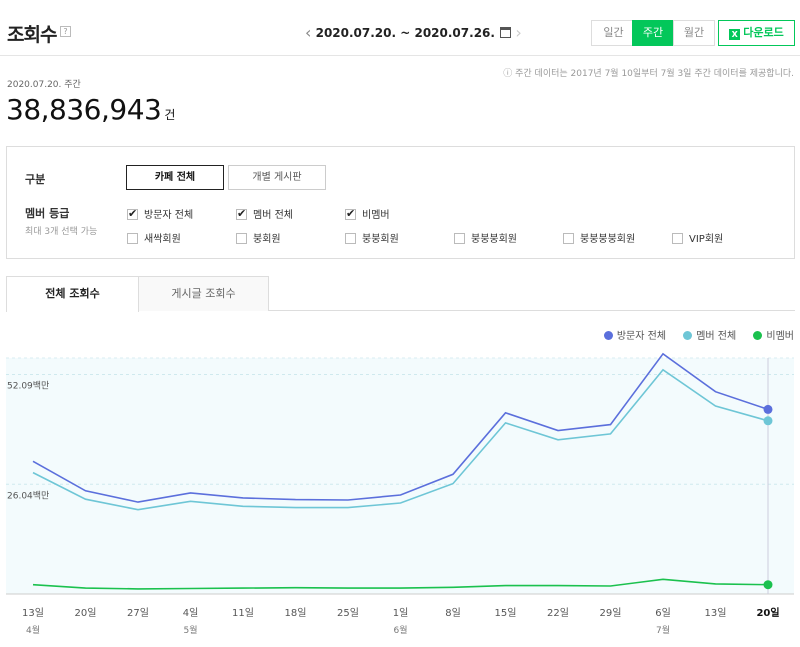  What do you see at coordinates (191, 613) in the screenshot?
I see `x-tick-label: 4일` at bounding box center [191, 613].